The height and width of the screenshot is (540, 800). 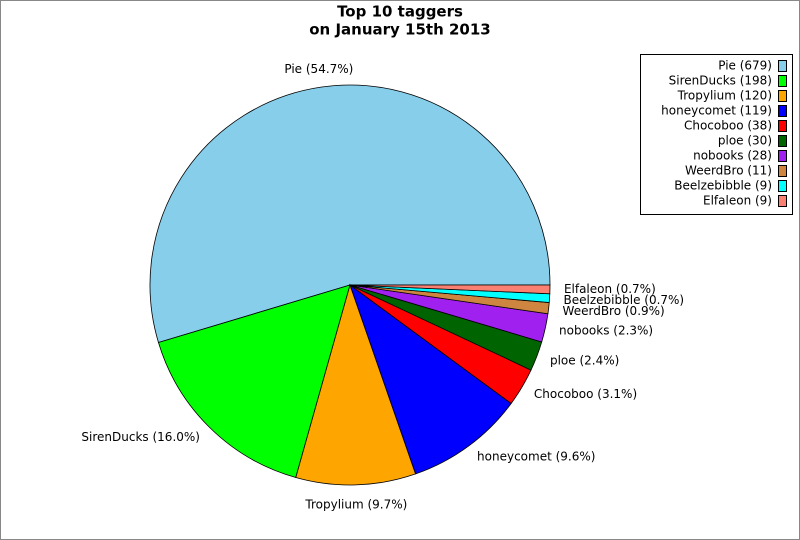 I want to click on slice-label: WeerdBro (0.9%), so click(x=614, y=311).